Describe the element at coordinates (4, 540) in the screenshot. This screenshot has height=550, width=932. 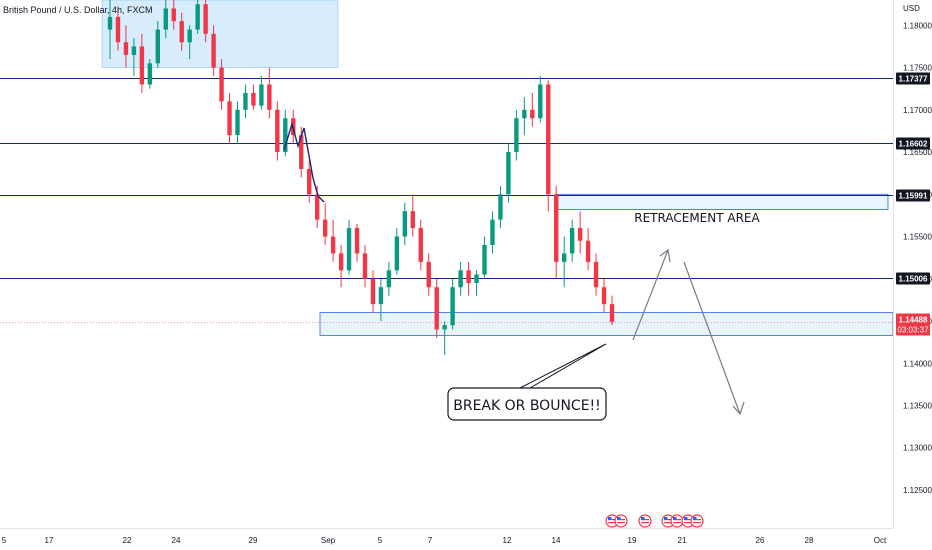
I see `x-tick-label-0: 5` at that location.